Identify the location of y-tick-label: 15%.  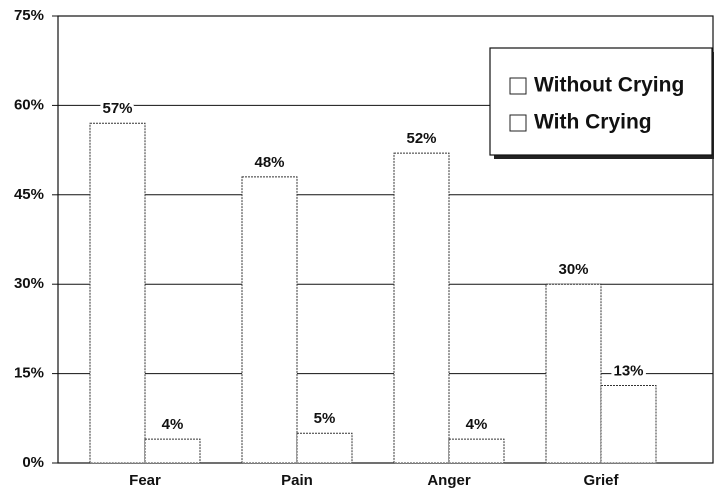
(29, 373).